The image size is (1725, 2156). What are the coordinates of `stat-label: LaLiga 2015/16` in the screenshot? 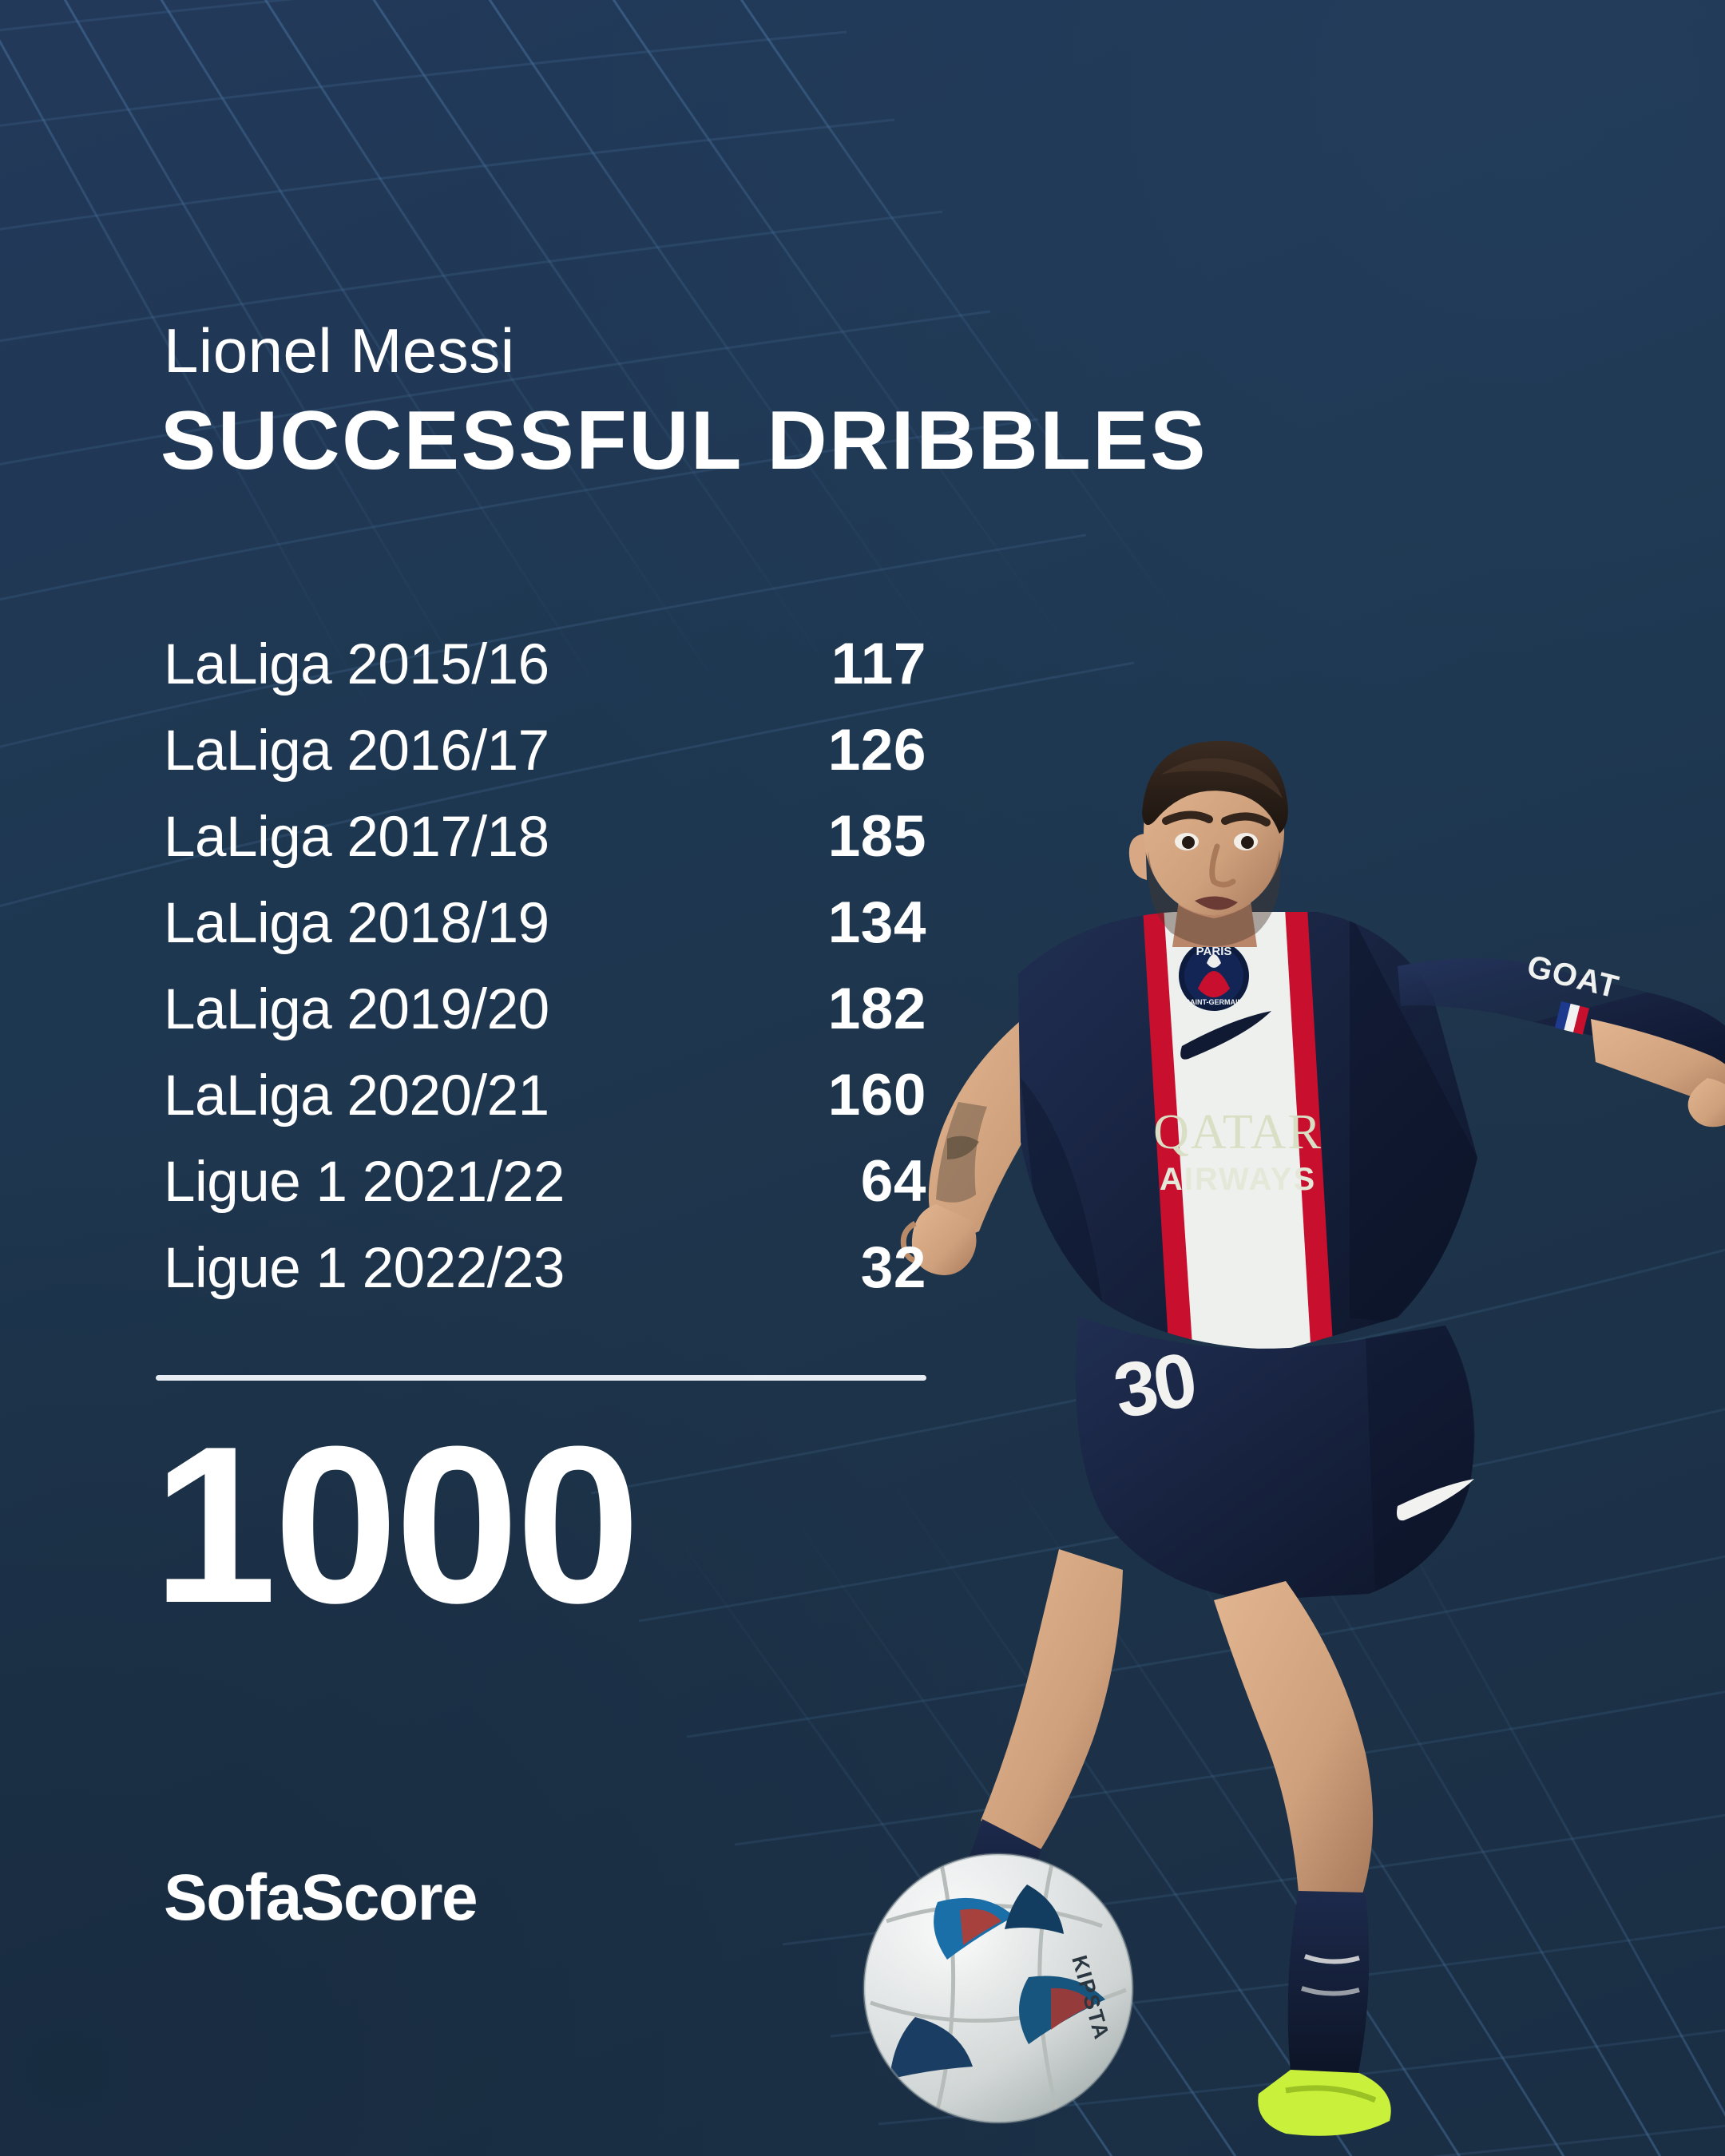 It's located at (357, 664).